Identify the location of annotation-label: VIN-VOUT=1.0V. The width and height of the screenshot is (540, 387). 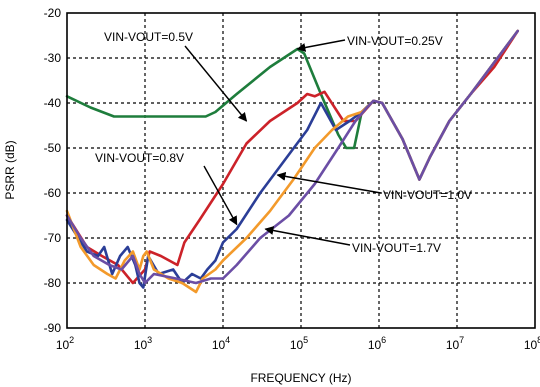
(427, 195).